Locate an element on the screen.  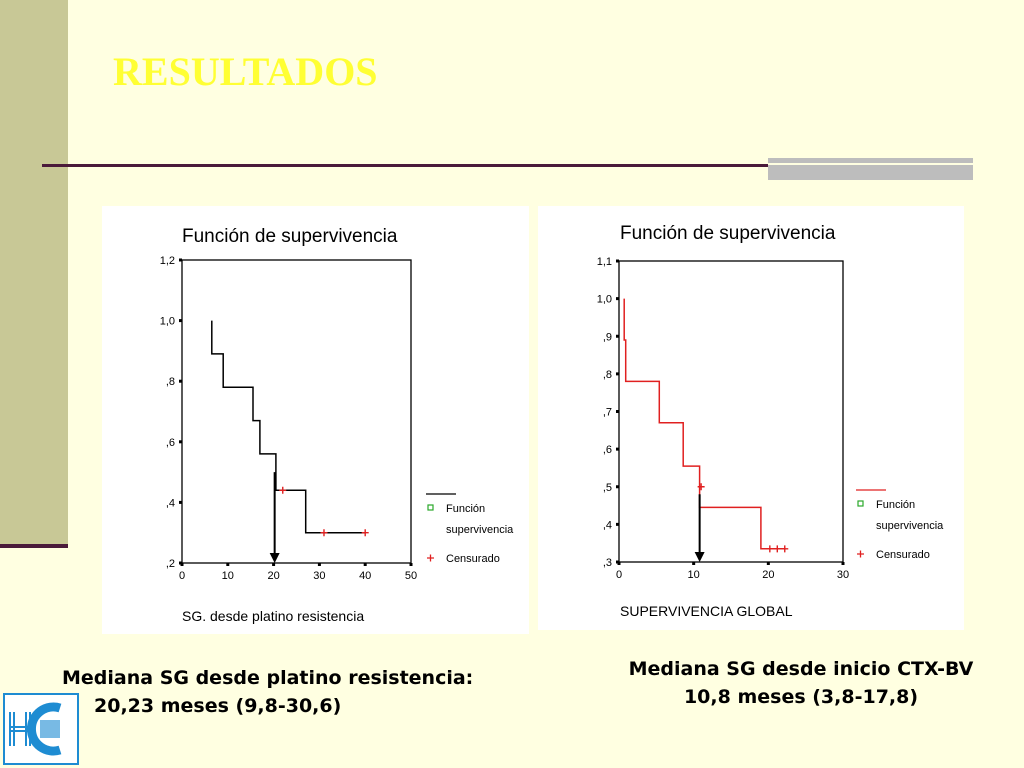
hospital-logo-icon is located at coordinates (41, 729).